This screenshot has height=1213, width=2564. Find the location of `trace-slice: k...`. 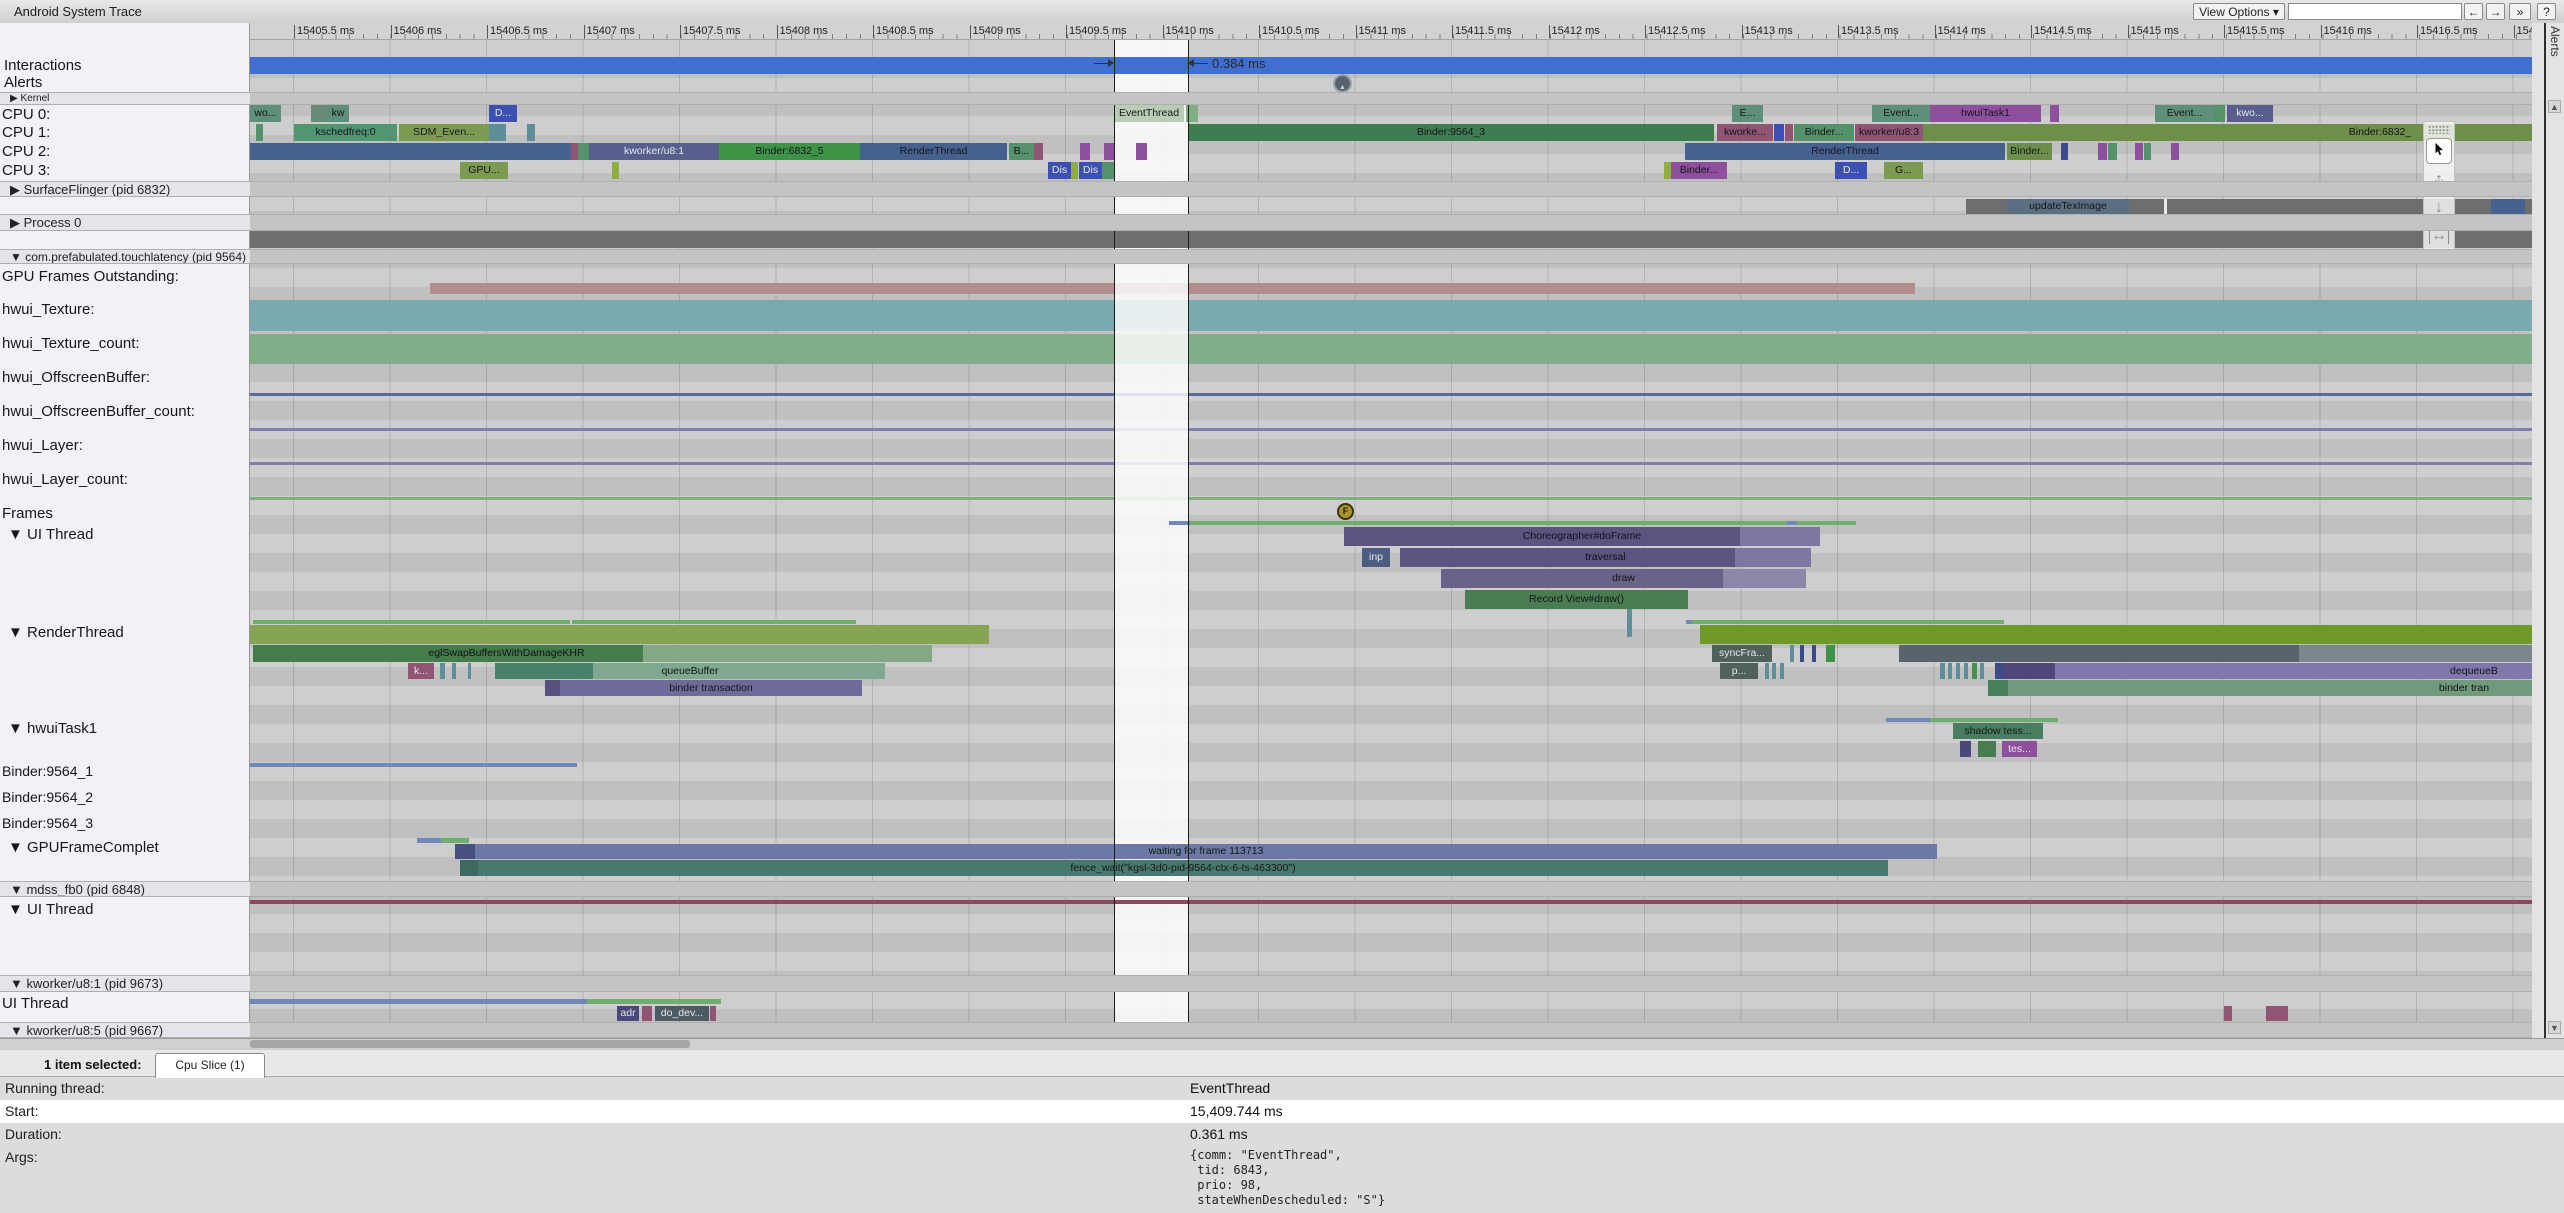

trace-slice: k... is located at coordinates (421, 671).